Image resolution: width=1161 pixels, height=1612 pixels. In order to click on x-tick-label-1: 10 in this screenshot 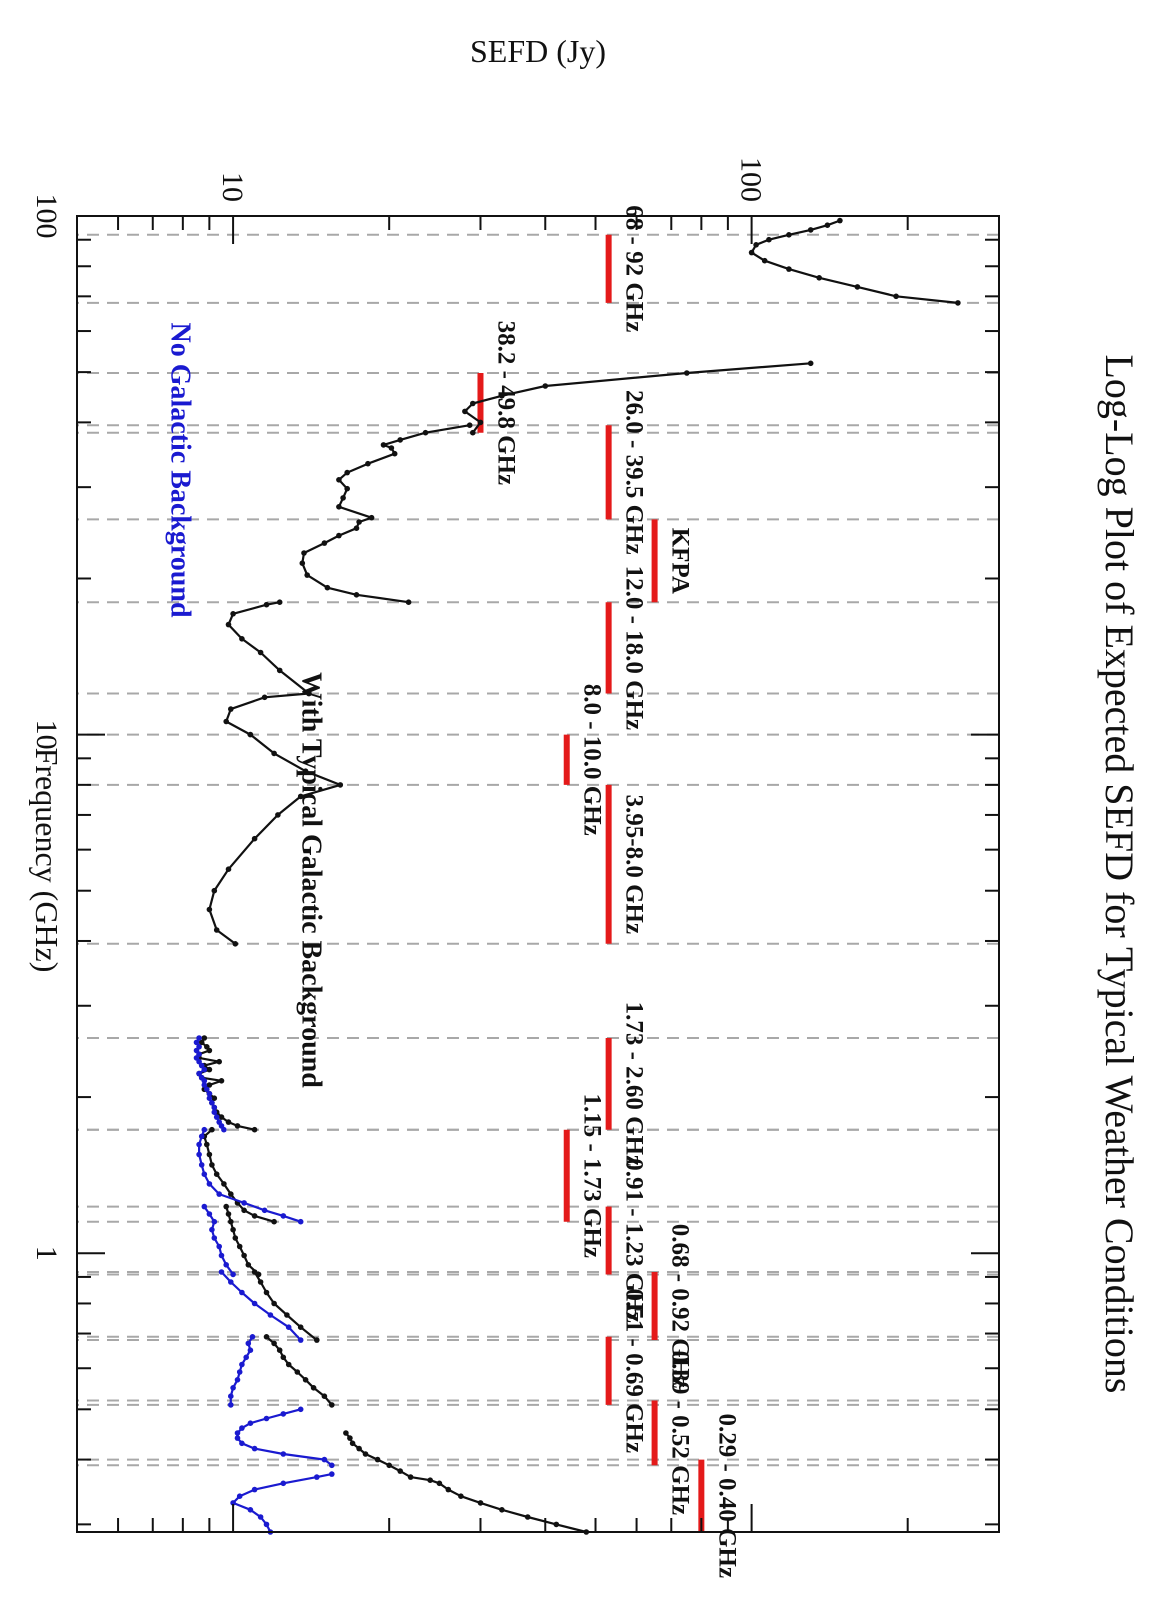, I will do `click(46, 735)`.